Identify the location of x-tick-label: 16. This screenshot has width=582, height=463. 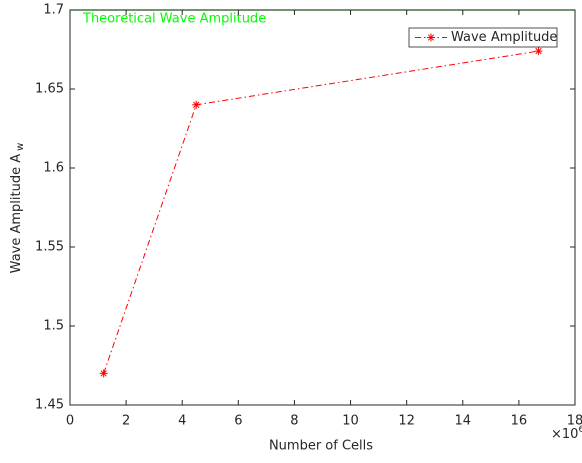
(519, 421).